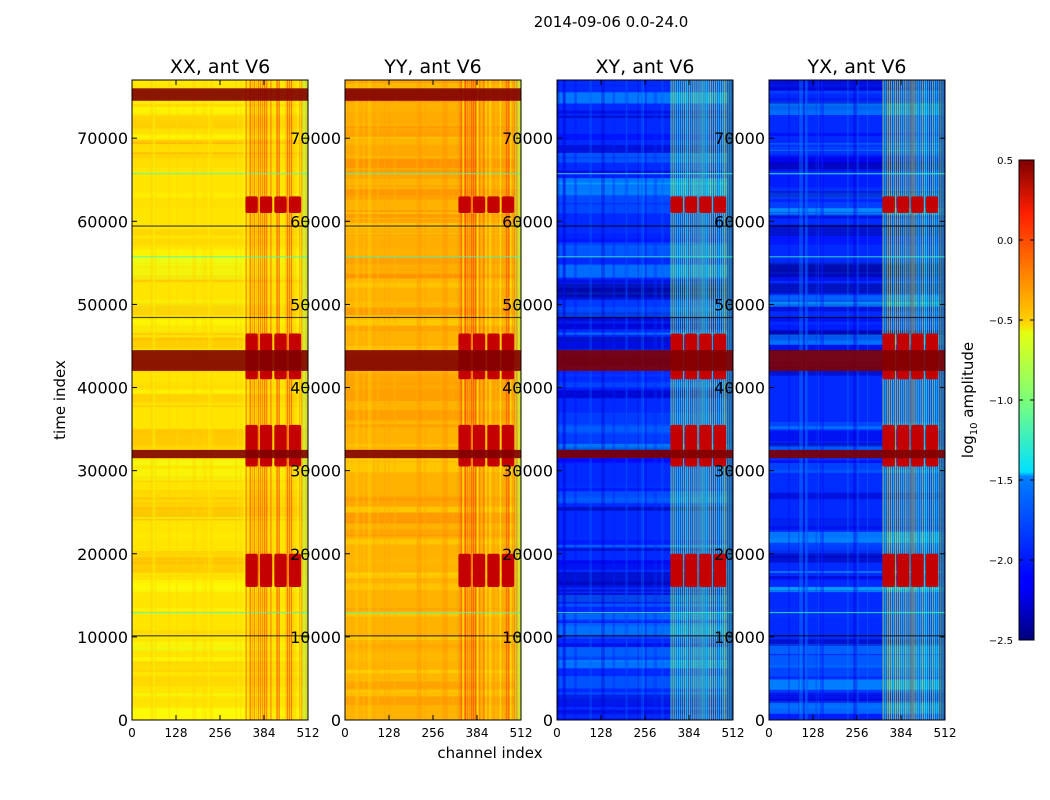 The height and width of the screenshot is (800, 1050). What do you see at coordinates (739, 471) in the screenshot?
I see `y-tick-label: 30000` at bounding box center [739, 471].